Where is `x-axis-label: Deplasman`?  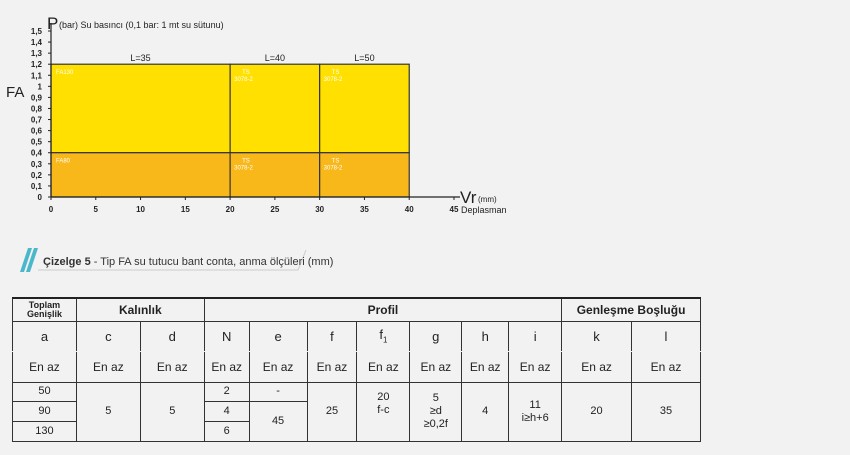 x-axis-label: Deplasman is located at coordinates (484, 210).